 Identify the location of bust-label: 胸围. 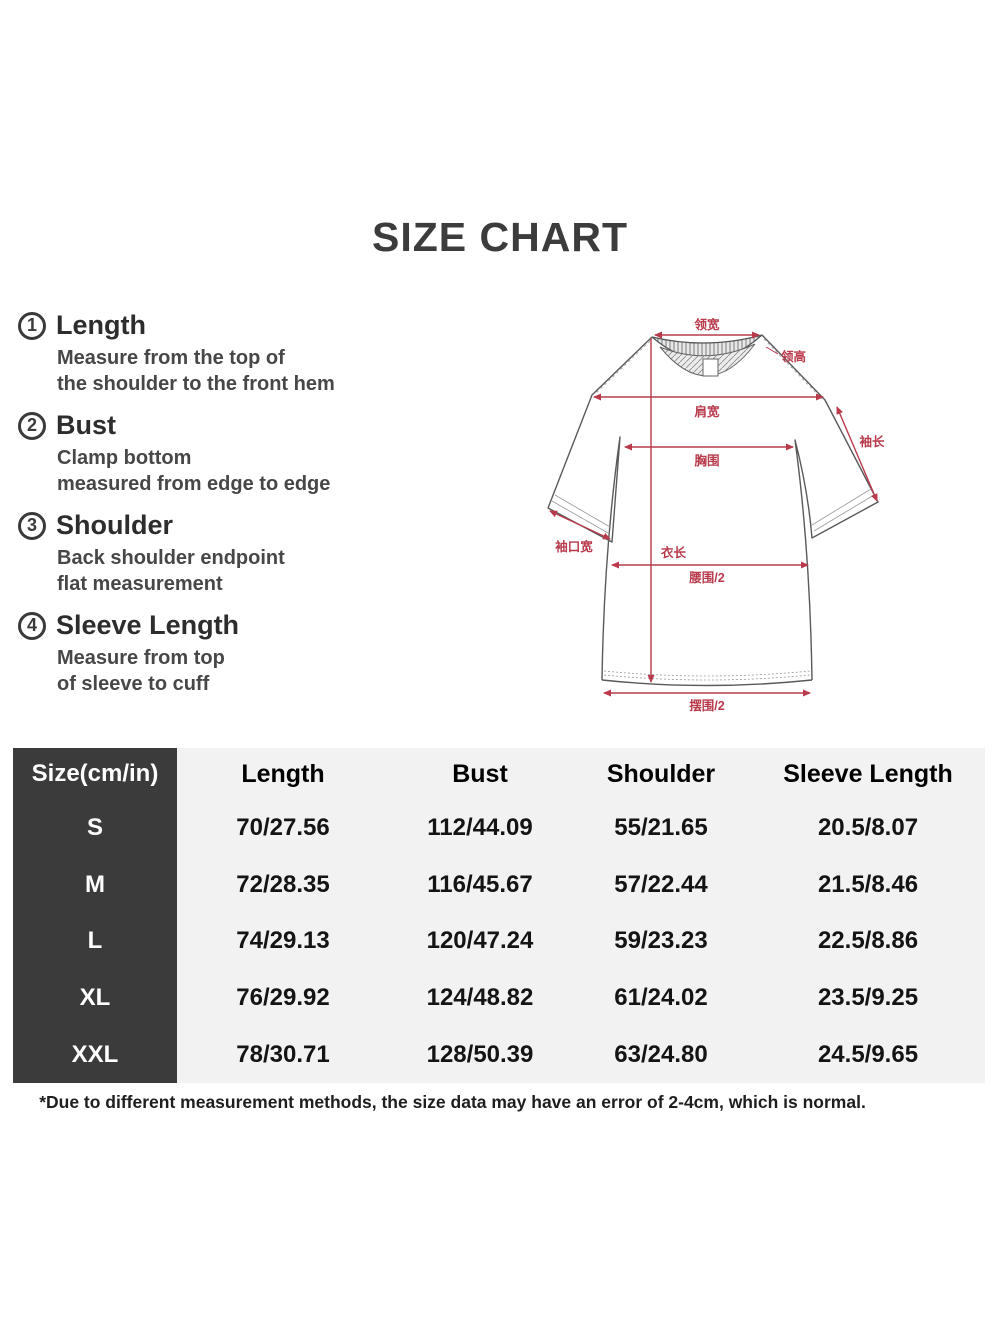
(706, 460).